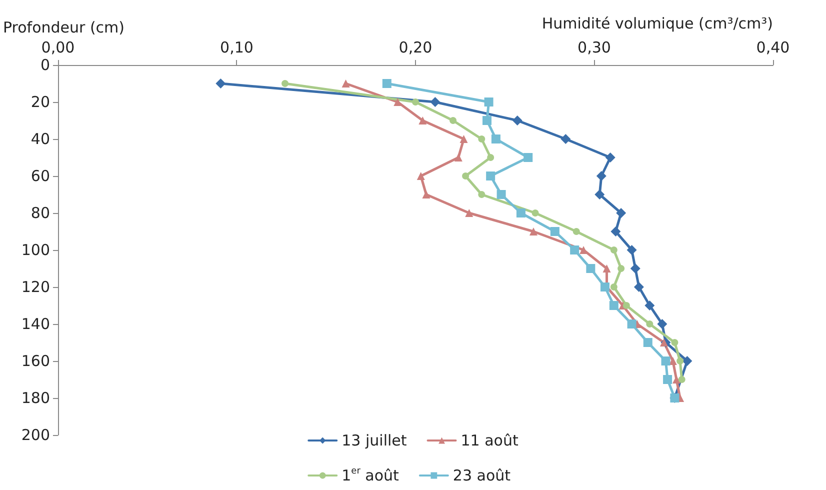 This screenshot has height=490, width=826. What do you see at coordinates (489, 441) in the screenshot?
I see `legend-label: 11 août` at bounding box center [489, 441].